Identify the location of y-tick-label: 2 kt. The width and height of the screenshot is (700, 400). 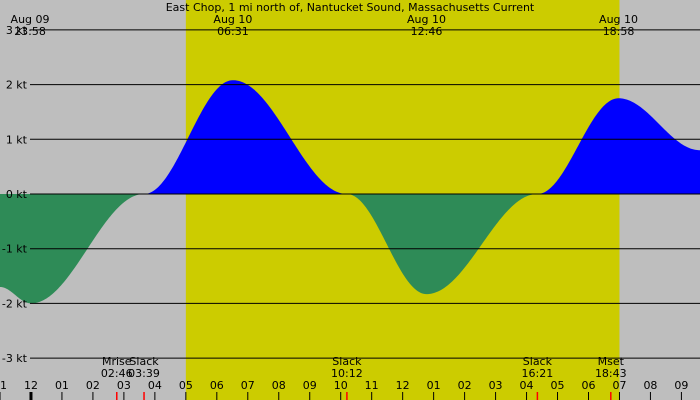
(17, 85).